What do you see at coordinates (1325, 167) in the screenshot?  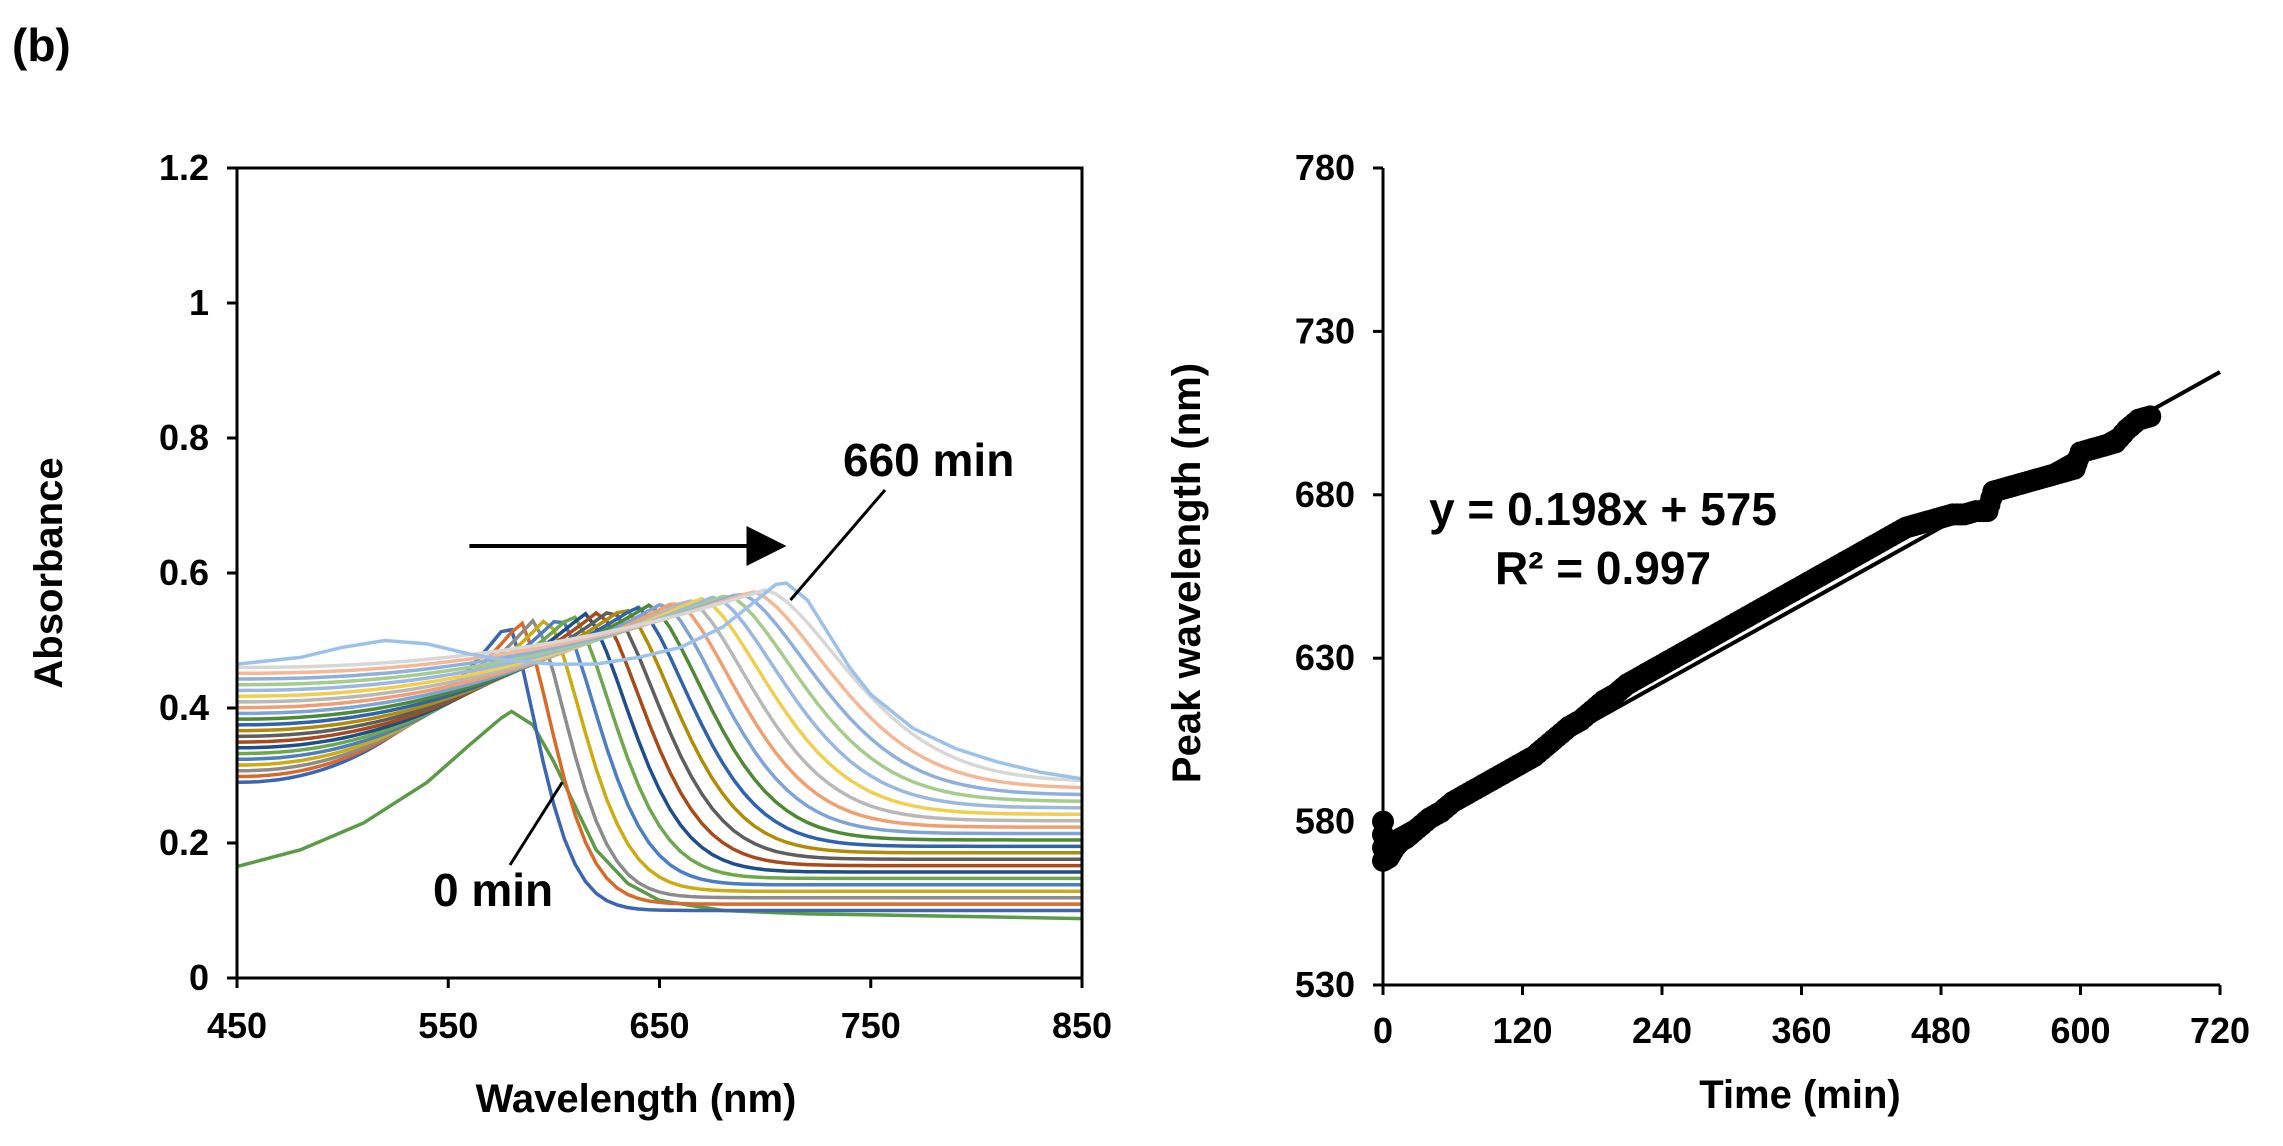 I see `right-y-tick-label: 780` at bounding box center [1325, 167].